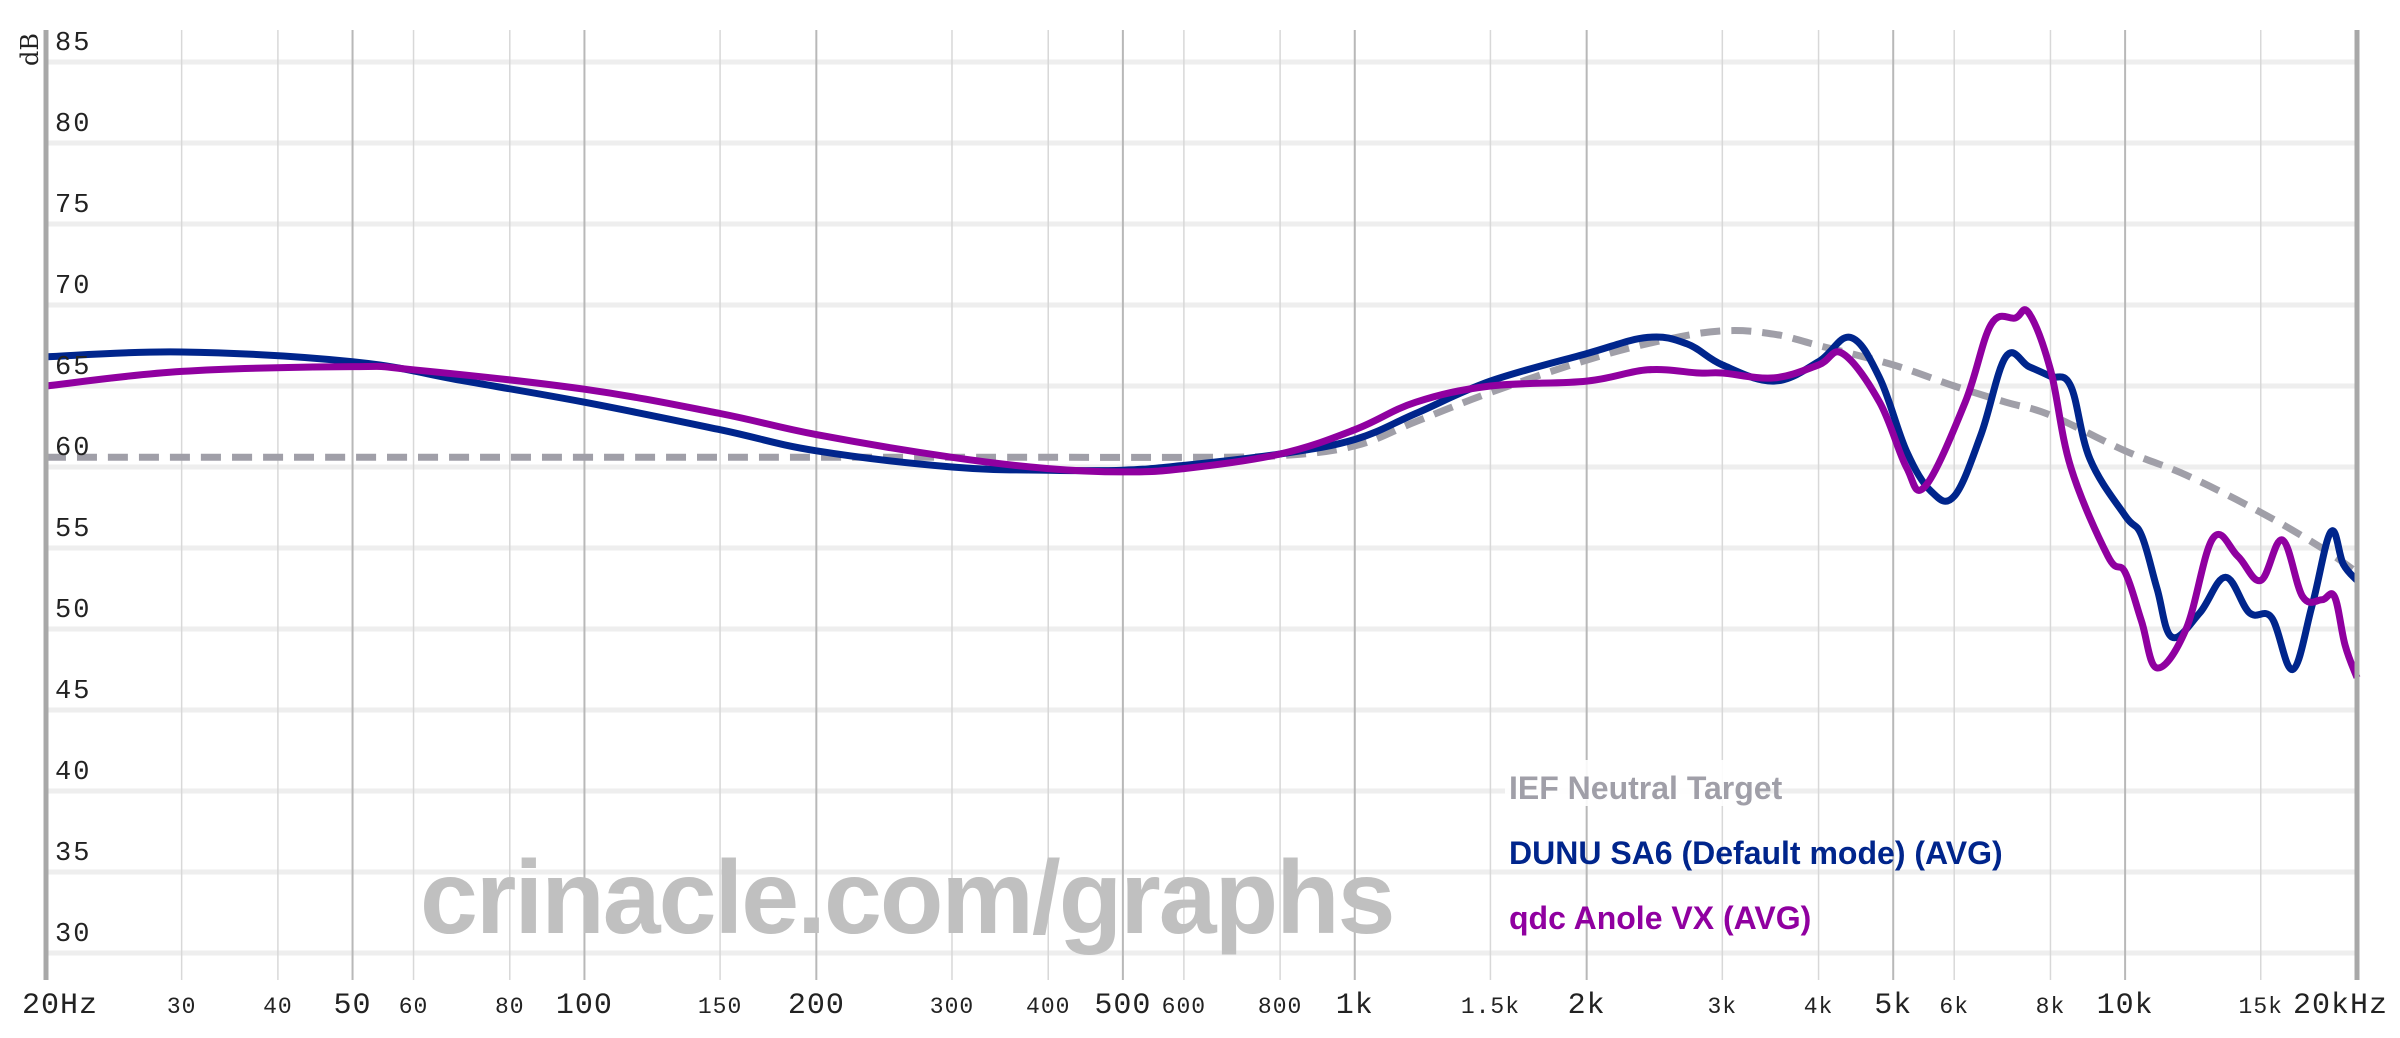 The width and height of the screenshot is (2400, 1038). I want to click on x-tick-label: 15k, so click(2261, 1007).